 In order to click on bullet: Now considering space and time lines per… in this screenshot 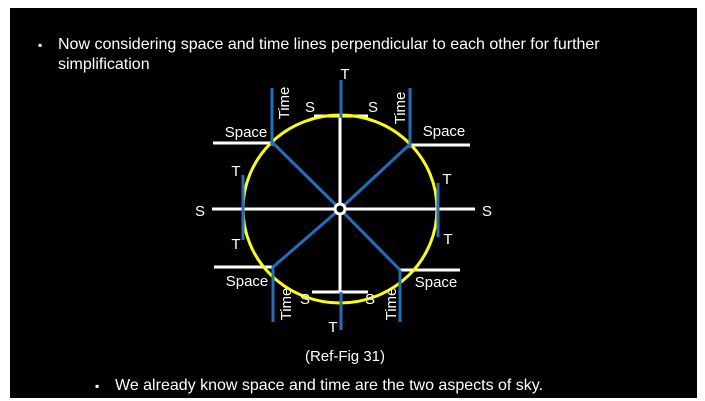, I will do `click(353, 55)`.